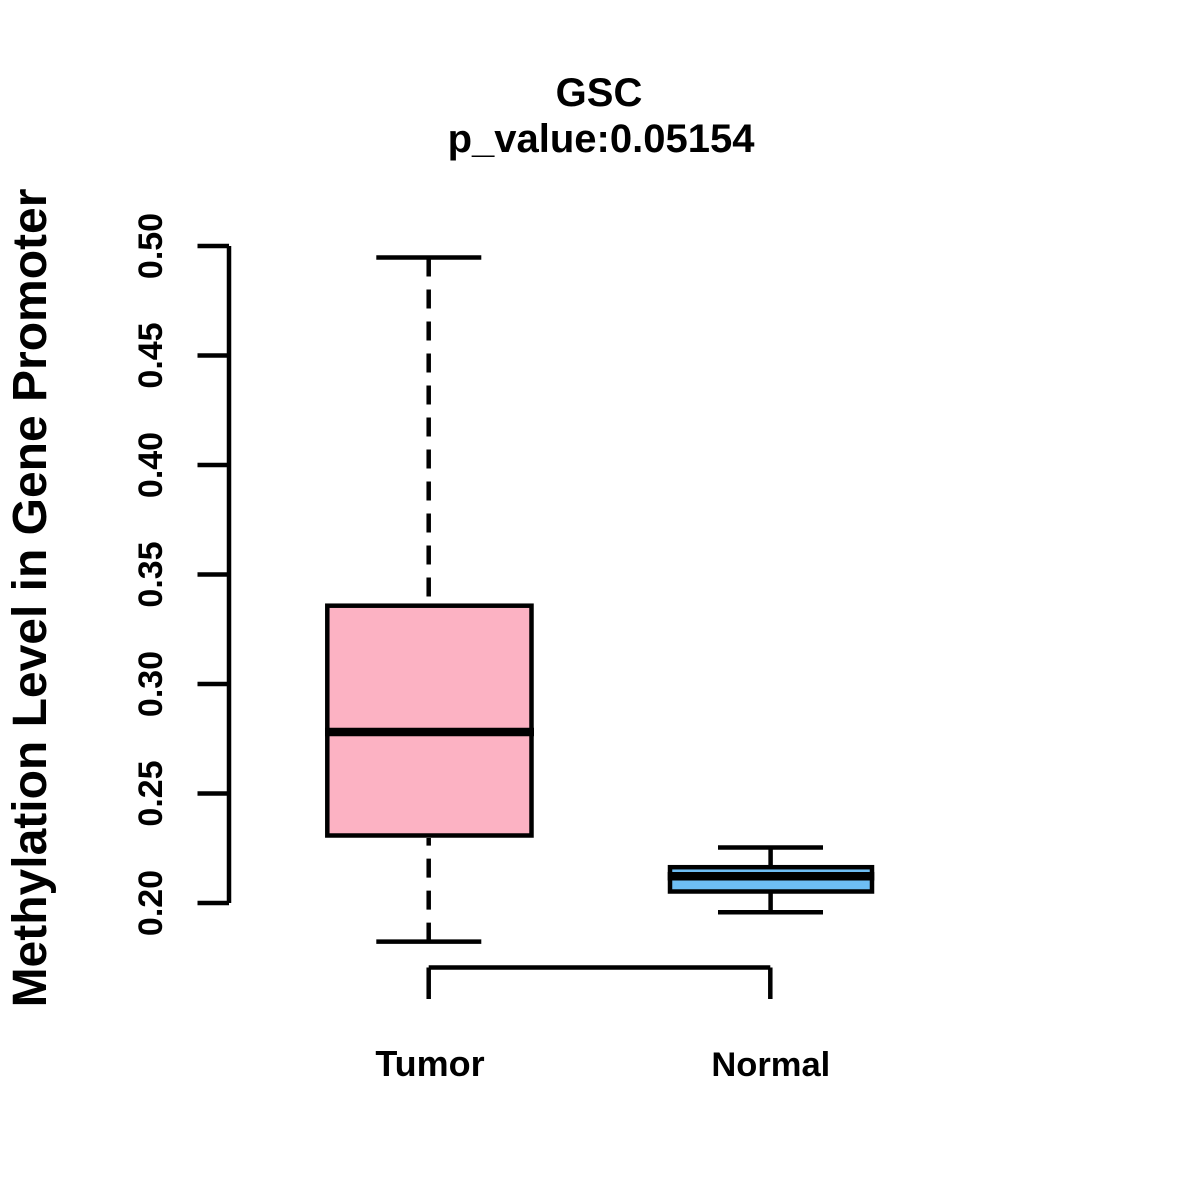  I want to click on svg-text: 0.25, so click(151, 793).